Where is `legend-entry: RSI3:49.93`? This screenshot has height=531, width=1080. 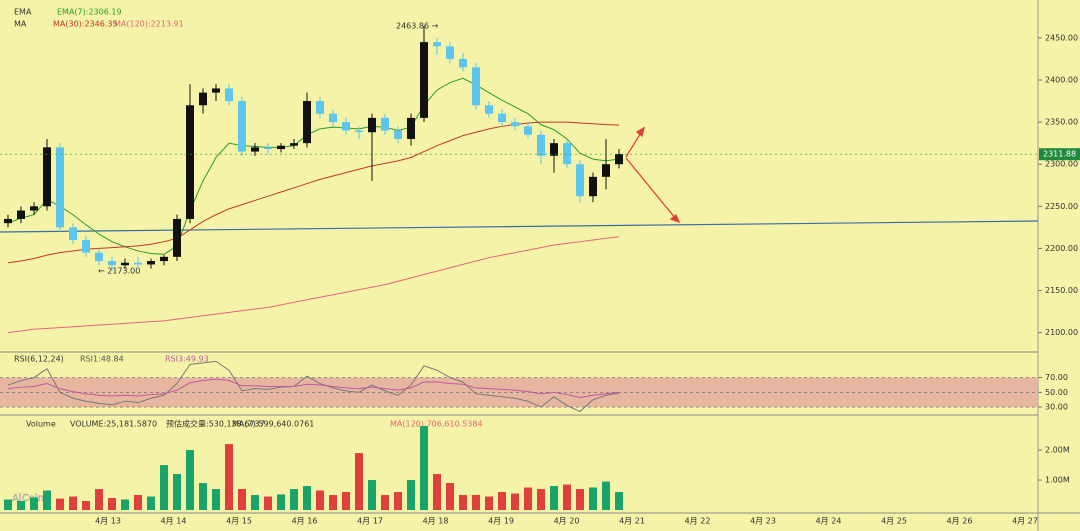 legend-entry: RSI3:49.93 is located at coordinates (187, 359).